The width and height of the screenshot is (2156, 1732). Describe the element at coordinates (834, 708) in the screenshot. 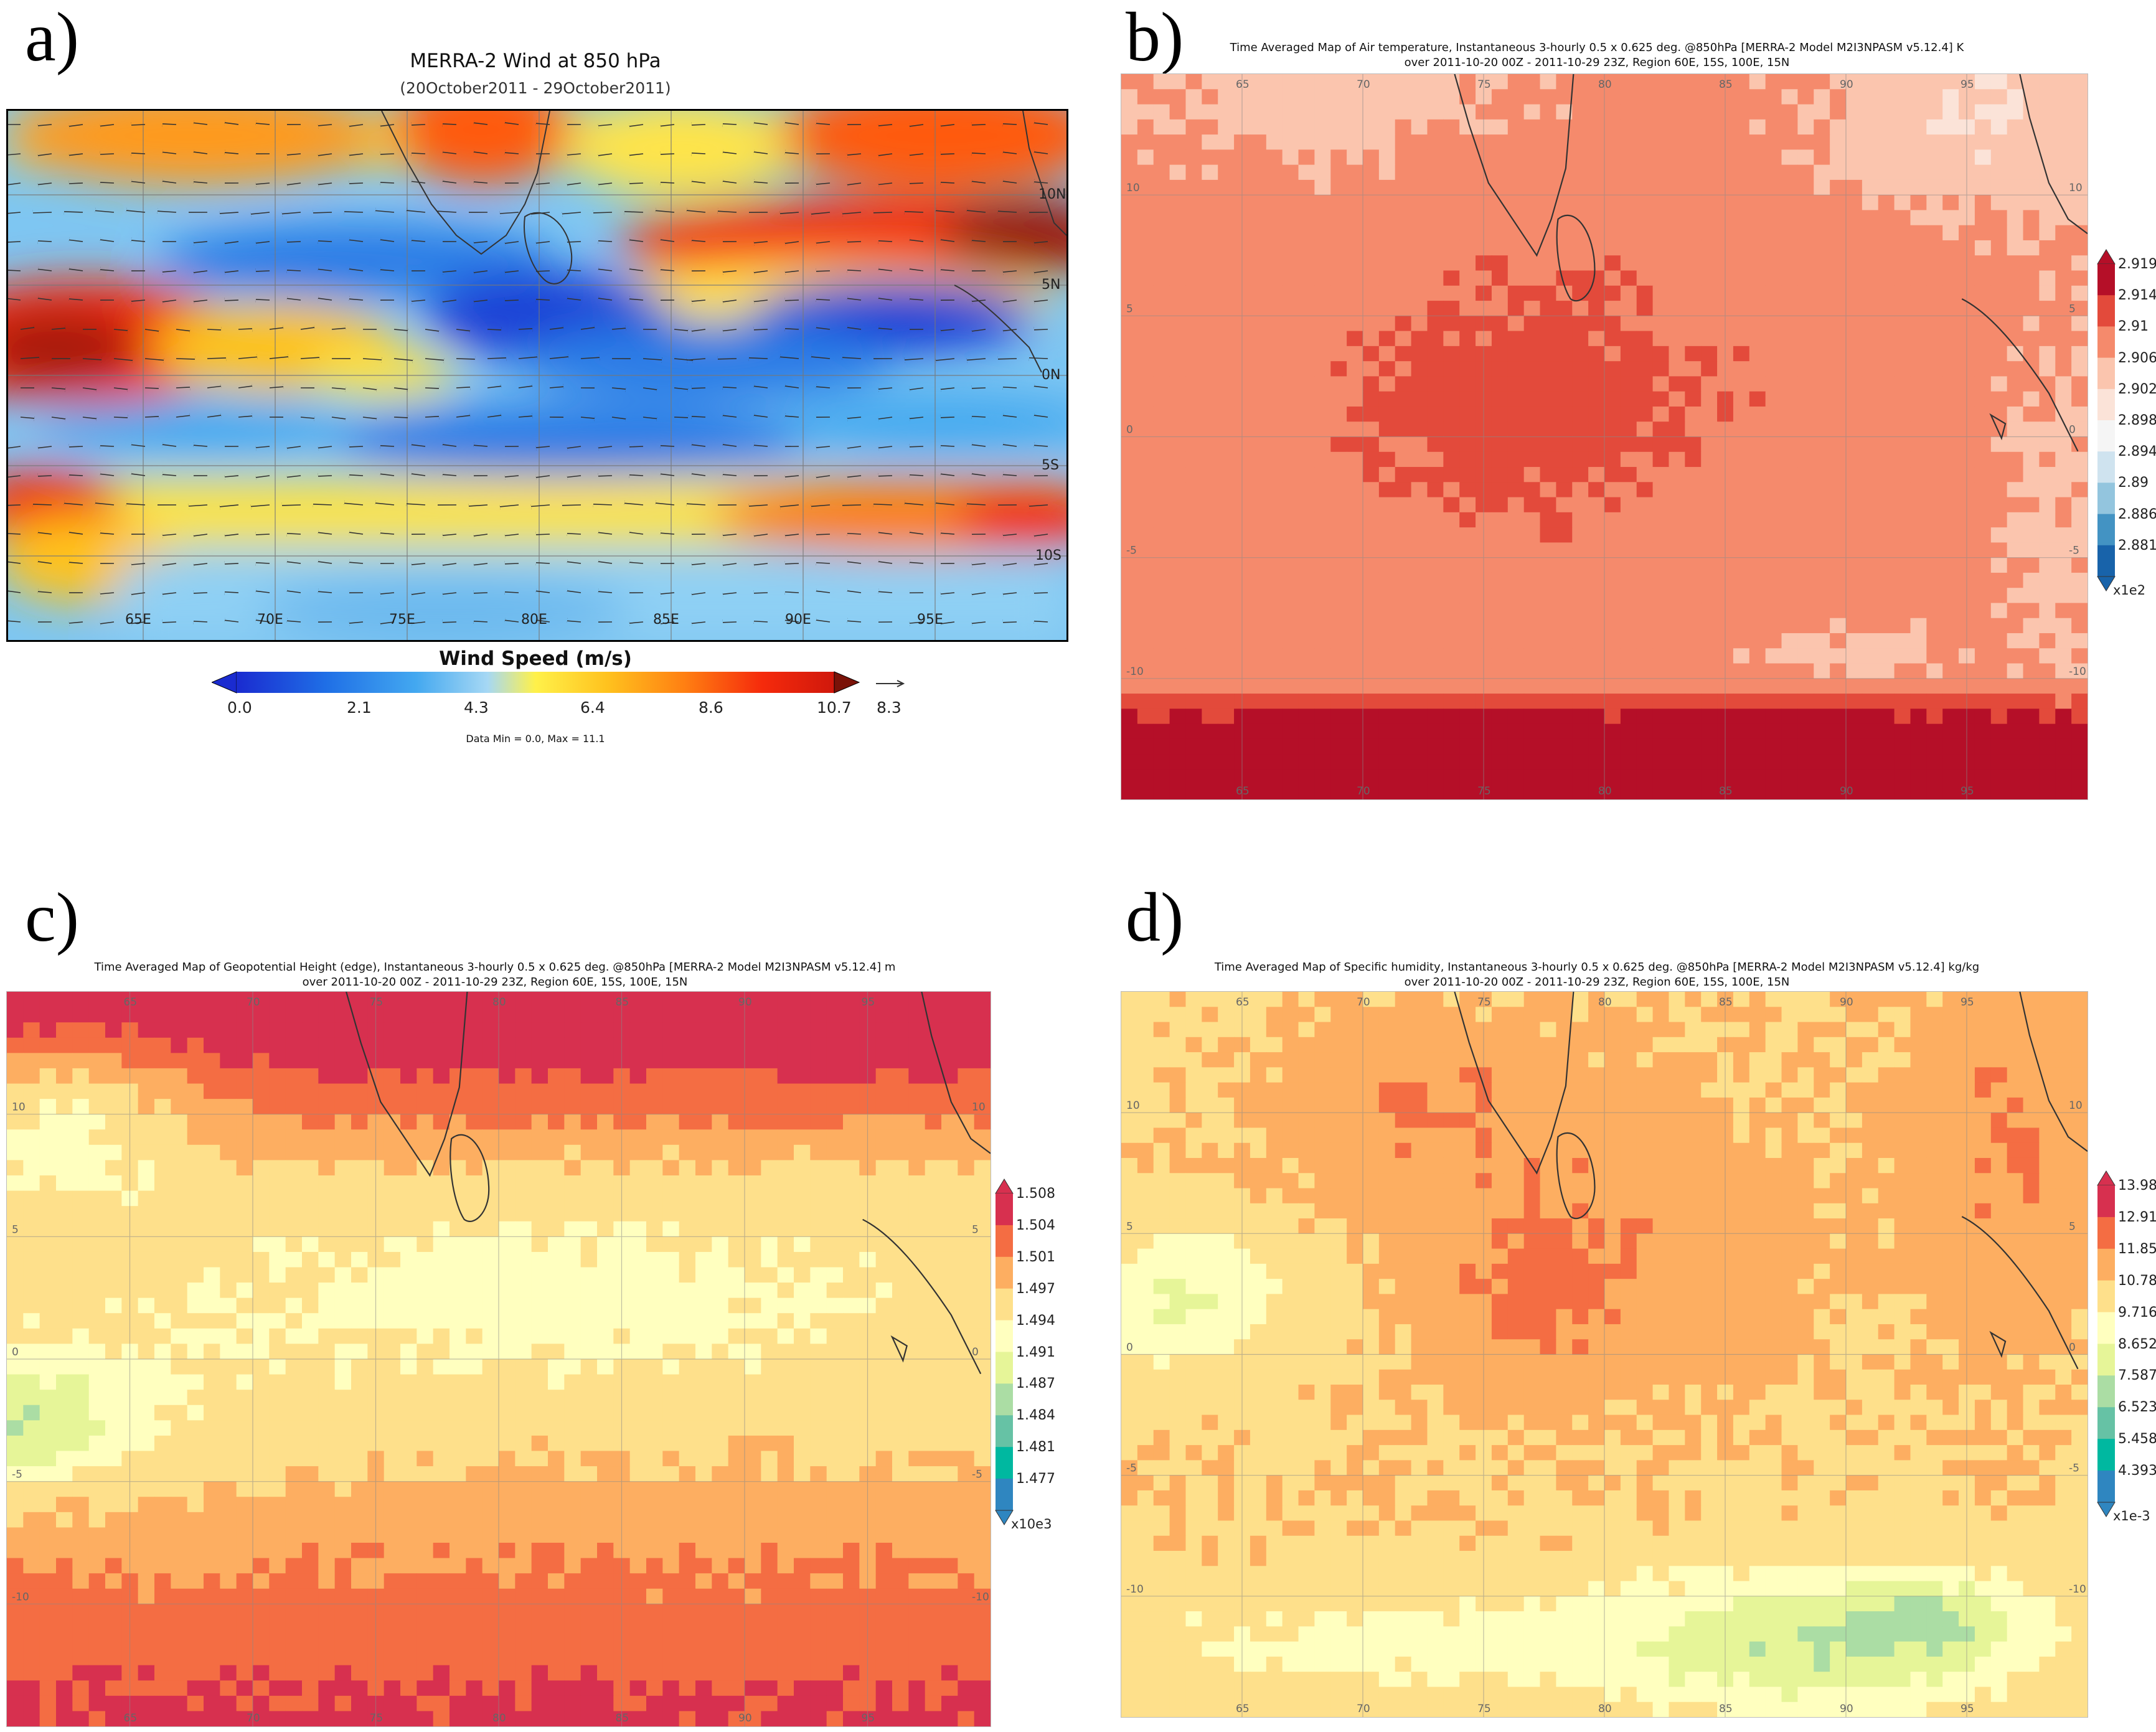

I see `panel-a-colorbar-tick: 10.7` at that location.